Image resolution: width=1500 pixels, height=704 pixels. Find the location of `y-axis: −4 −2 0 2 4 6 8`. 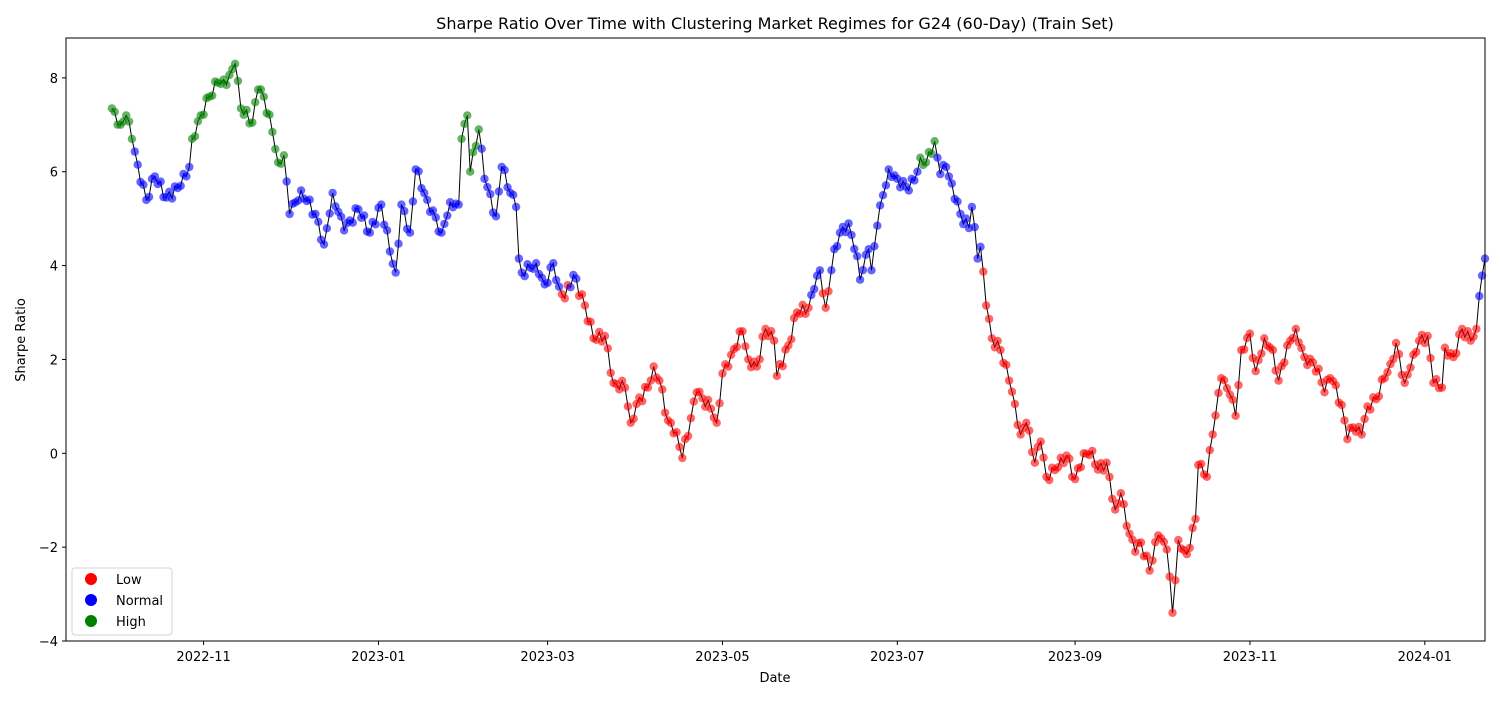

y-axis: −4 −2 0 2 4 6 8 is located at coordinates (52, 361).